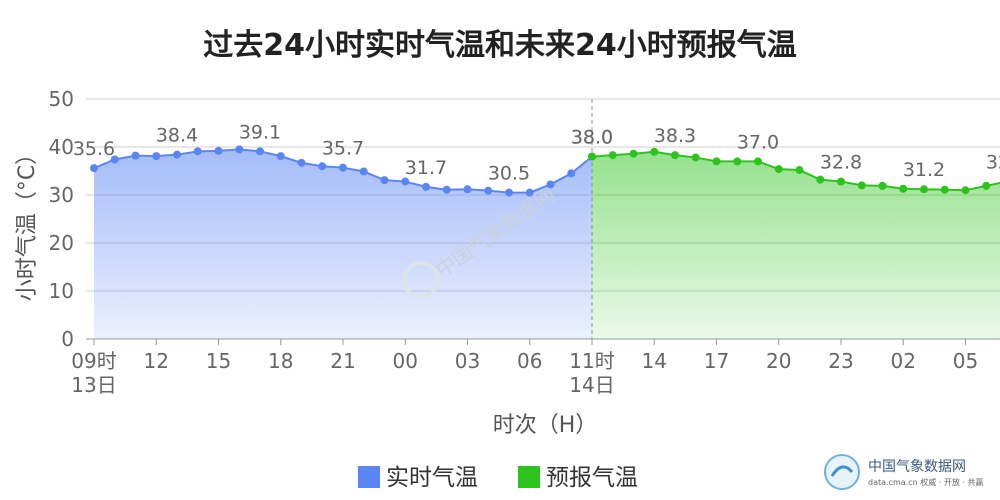  I want to click on data-label: 31.2, so click(924, 170).